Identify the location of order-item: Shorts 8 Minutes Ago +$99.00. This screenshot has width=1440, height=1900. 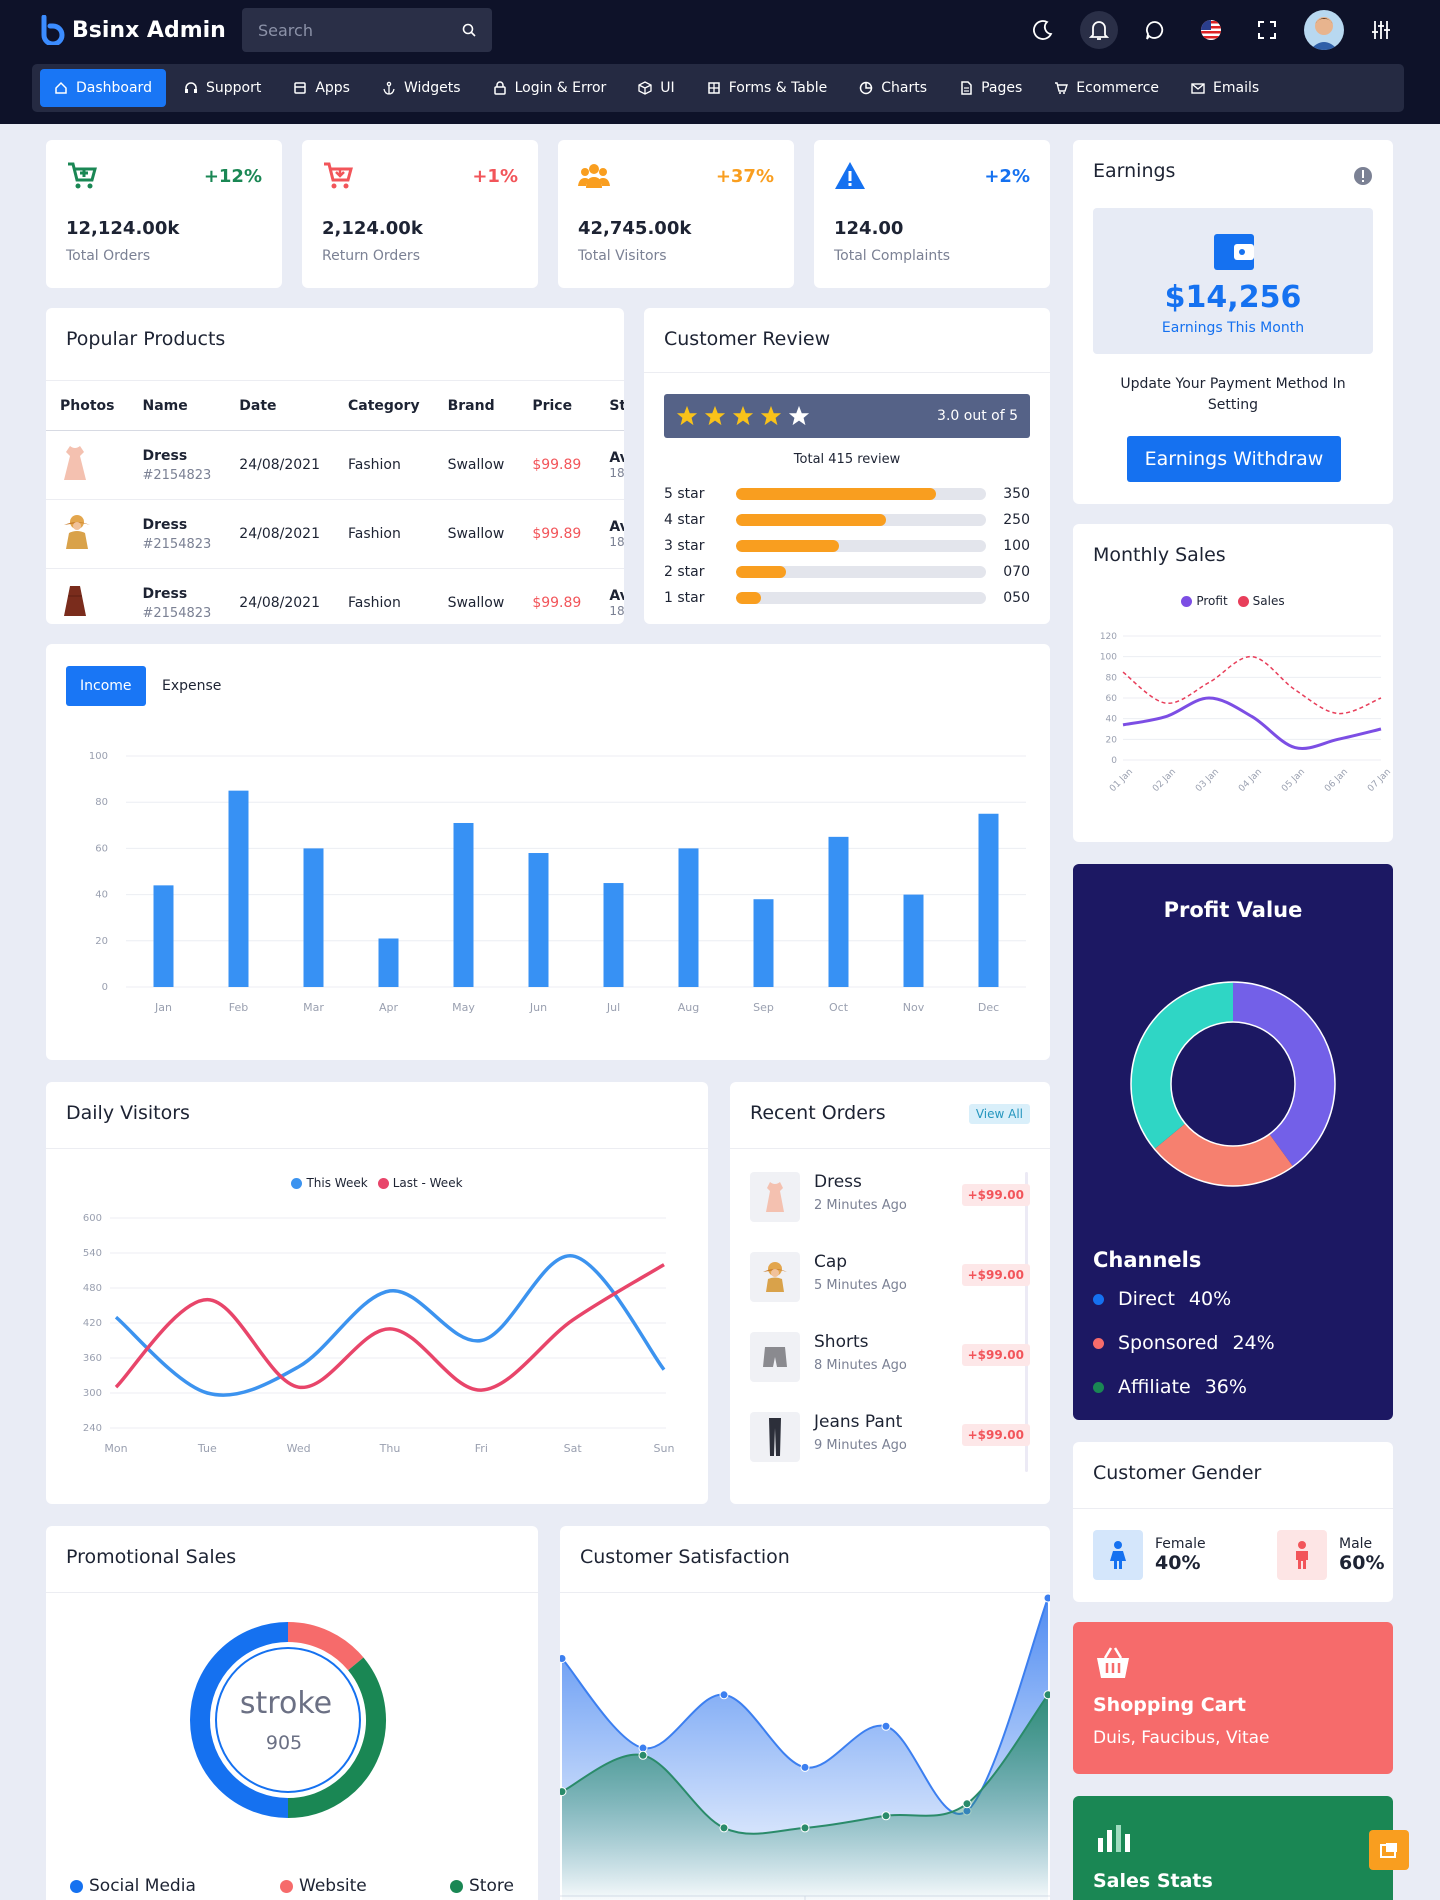
(890, 1356).